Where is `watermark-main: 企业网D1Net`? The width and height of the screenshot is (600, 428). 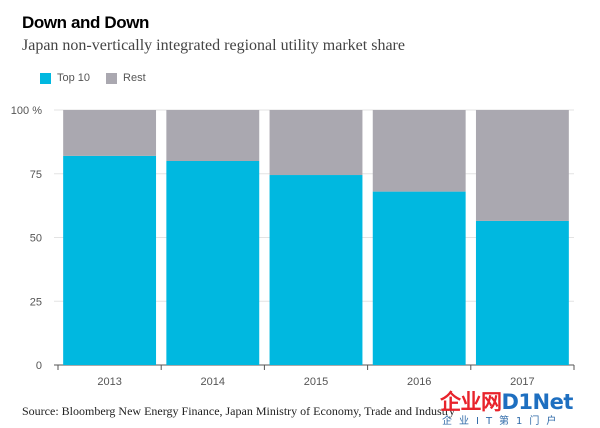 watermark-main: 企业网D1Net is located at coordinates (506, 401).